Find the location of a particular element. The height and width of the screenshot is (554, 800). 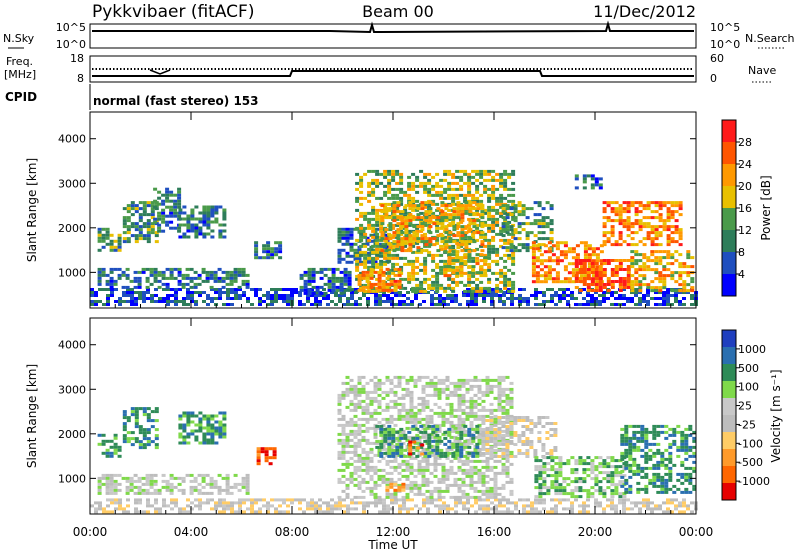

colorbar-block is located at coordinates (729, 219).